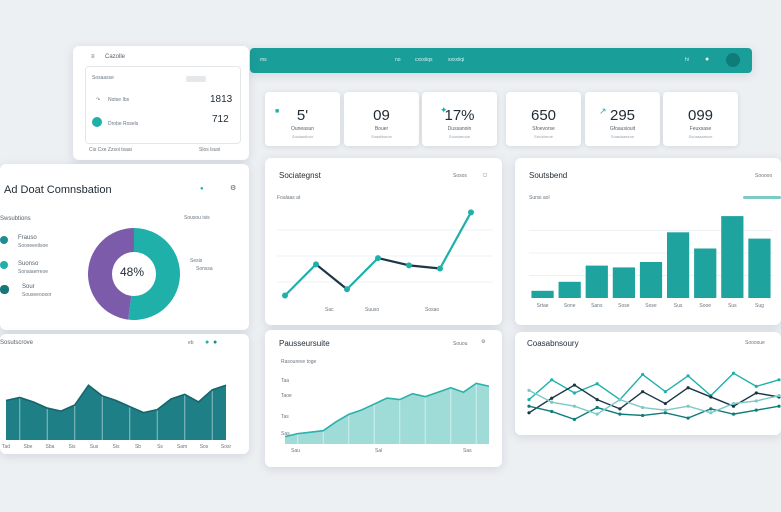 The image size is (781, 512). Describe the element at coordinates (387, 413) in the screenshot. I see `area-chart-mid` at that location.